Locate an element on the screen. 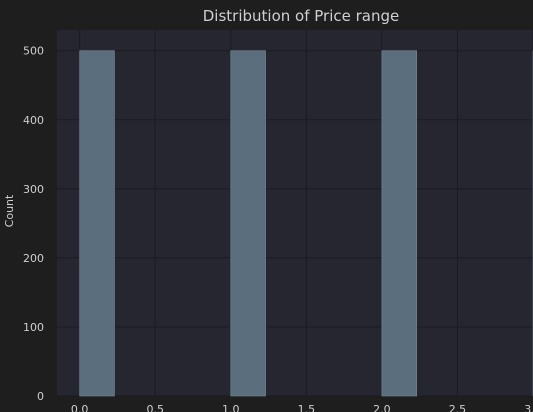  y-tick-label: 300 is located at coordinates (33, 189).